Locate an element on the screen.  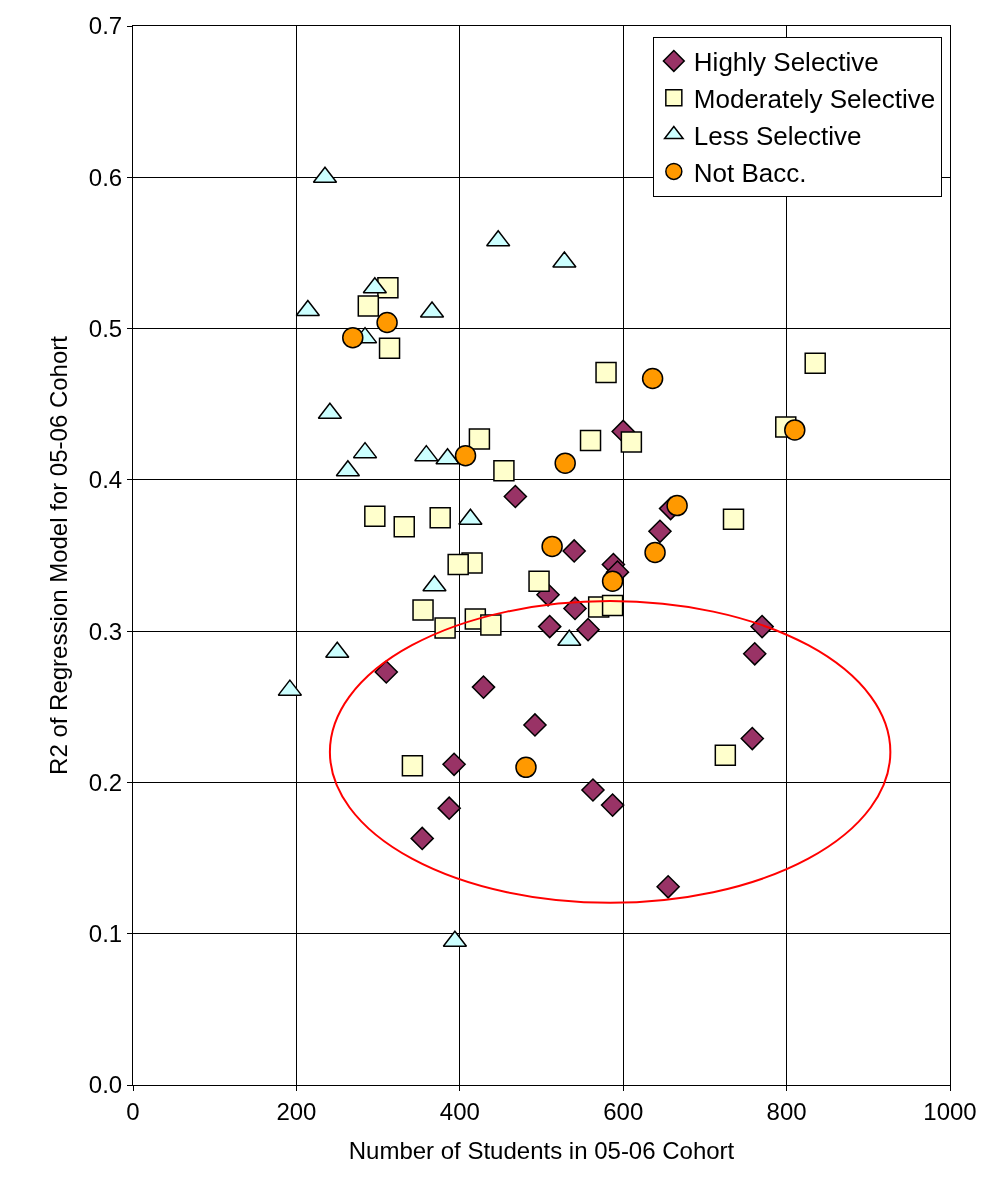
x-tick-label: 1000 is located at coordinates (950, 1111).